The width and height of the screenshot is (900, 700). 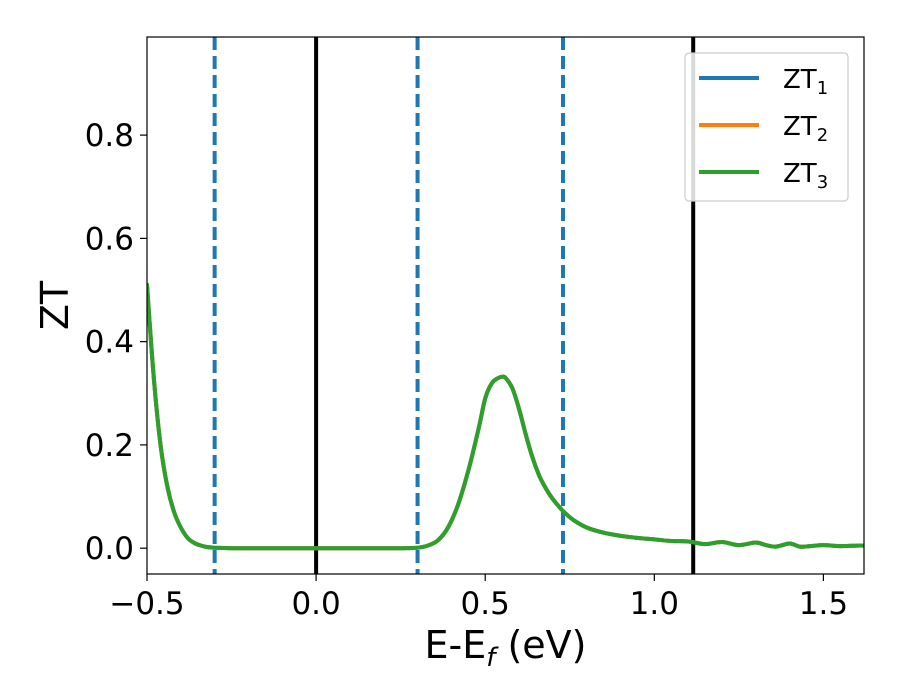 What do you see at coordinates (805, 129) in the screenshot?
I see `legend-label-2: ZT2` at bounding box center [805, 129].